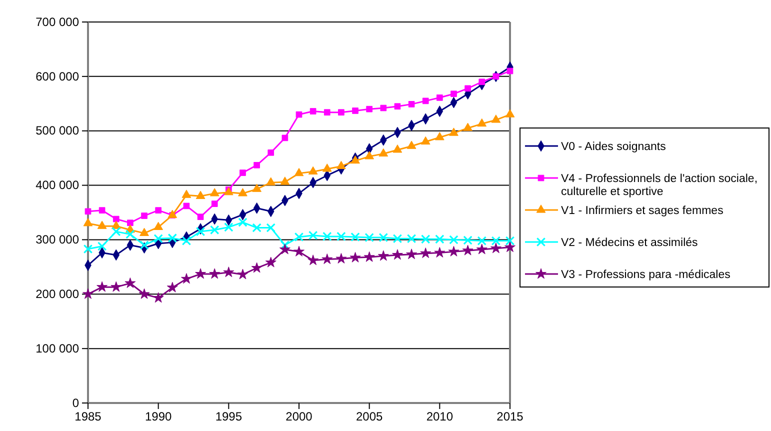 The image size is (771, 431). What do you see at coordinates (58, 239) in the screenshot?
I see `y-tick-label: 300 000` at bounding box center [58, 239].